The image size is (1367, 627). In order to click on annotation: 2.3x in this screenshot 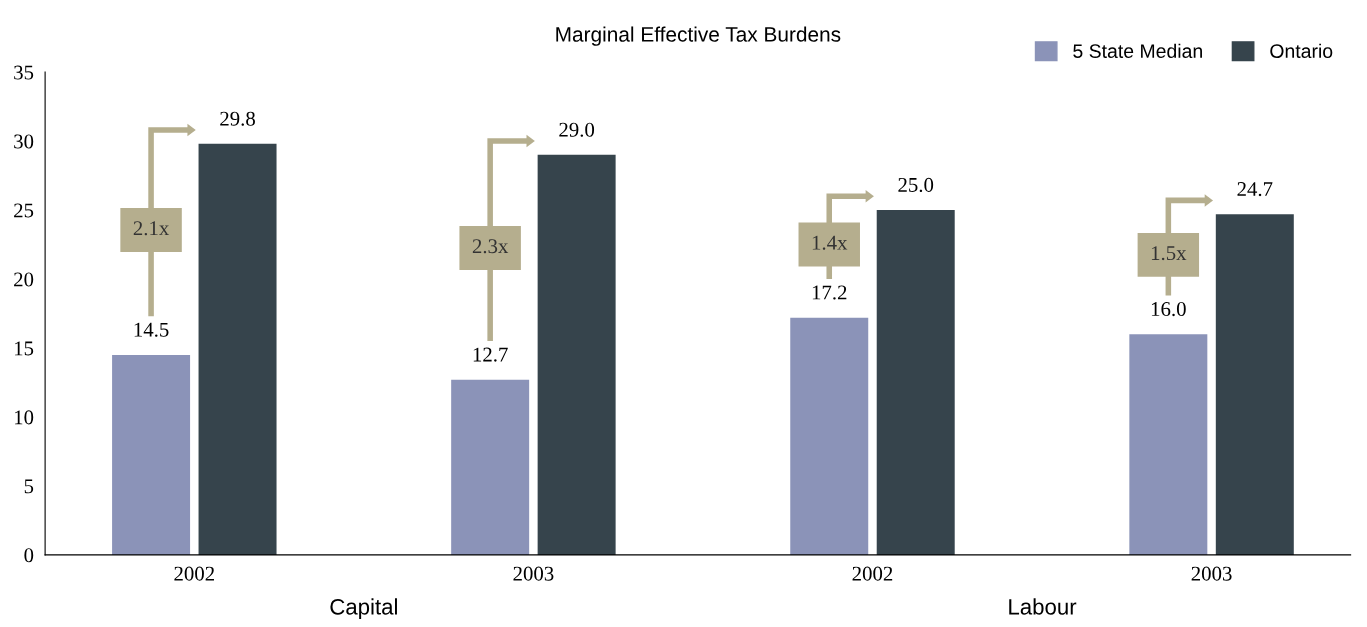, I will do `click(490, 246)`.